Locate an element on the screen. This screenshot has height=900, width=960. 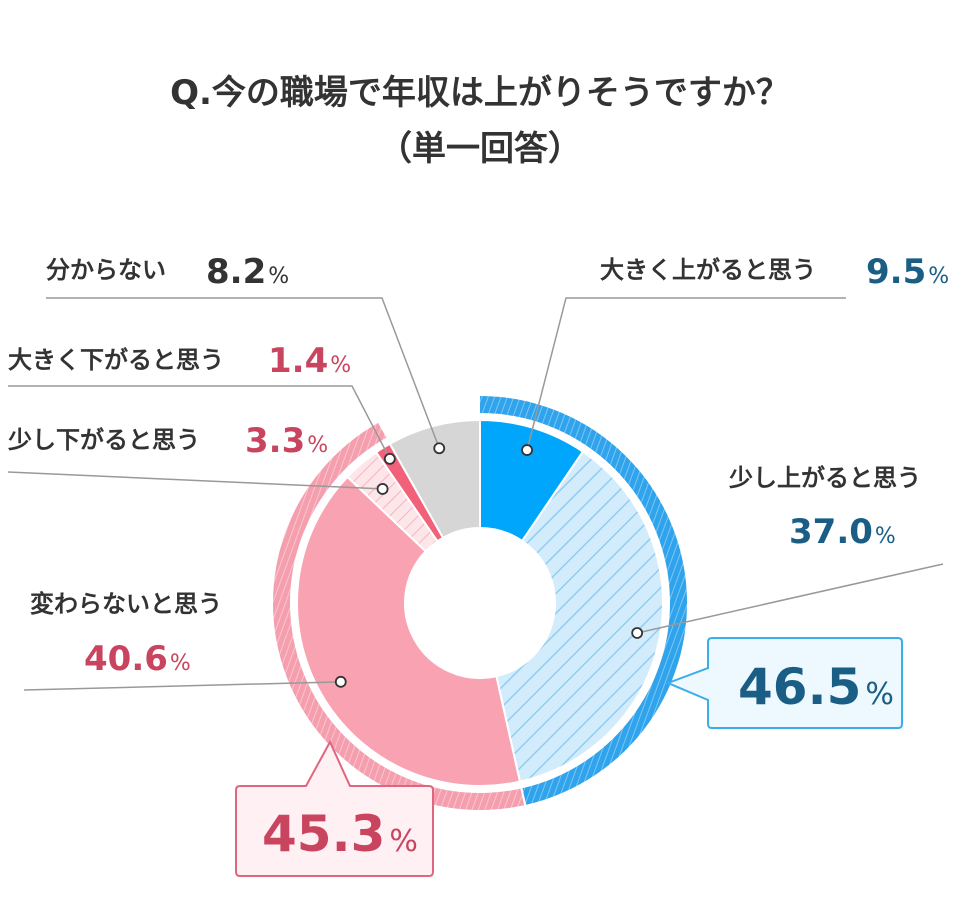
label-up-small-value: 37.0 is located at coordinates (831, 532).